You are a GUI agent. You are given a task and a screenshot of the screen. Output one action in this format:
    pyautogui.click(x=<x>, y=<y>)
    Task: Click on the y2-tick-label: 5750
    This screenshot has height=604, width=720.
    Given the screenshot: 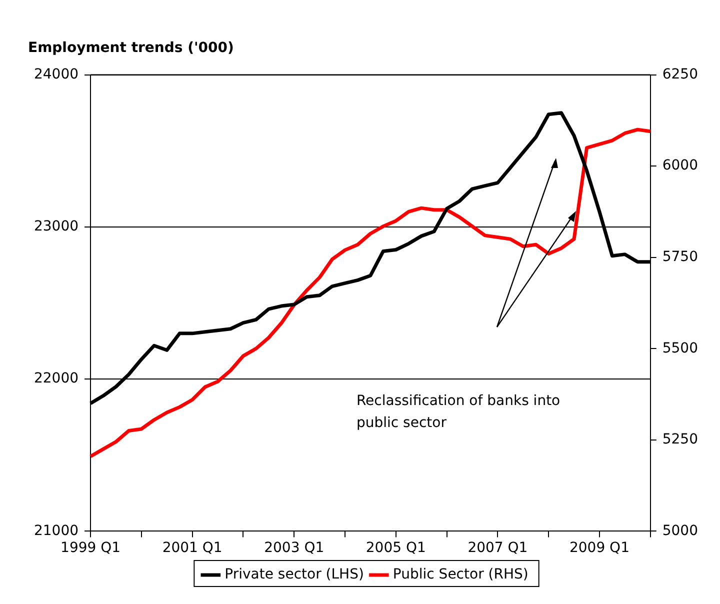 What is the action you would take?
    pyautogui.click(x=680, y=257)
    